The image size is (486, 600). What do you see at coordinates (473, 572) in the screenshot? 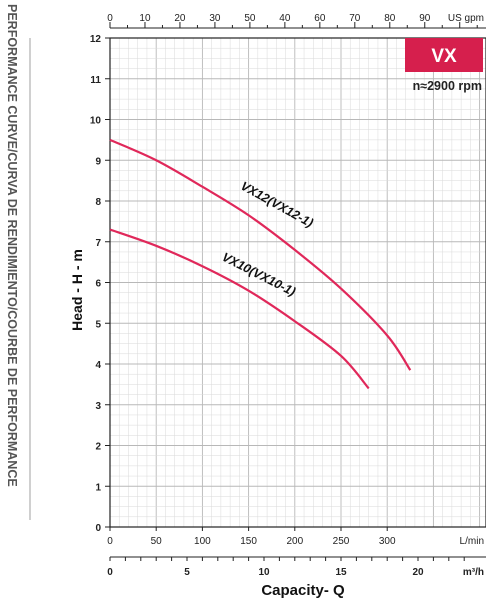
I see `m3h-axis-unit: m³/h` at bounding box center [473, 572].